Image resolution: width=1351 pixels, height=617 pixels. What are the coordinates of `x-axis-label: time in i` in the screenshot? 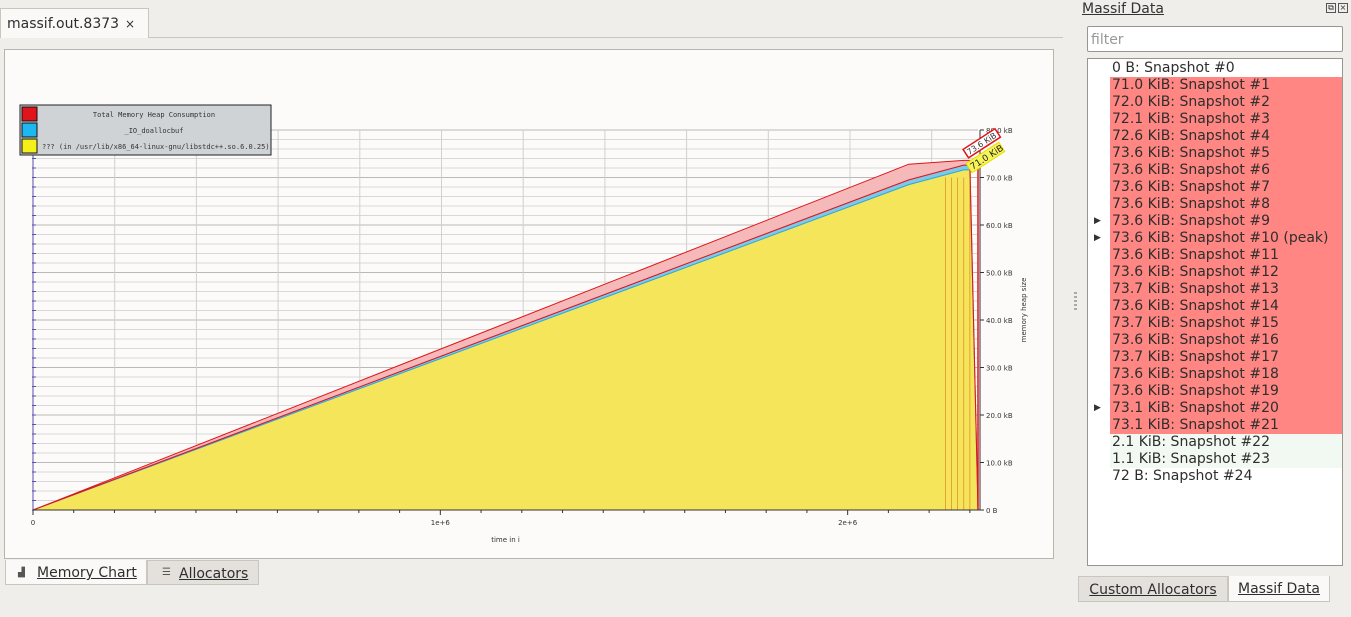 It's located at (505, 540).